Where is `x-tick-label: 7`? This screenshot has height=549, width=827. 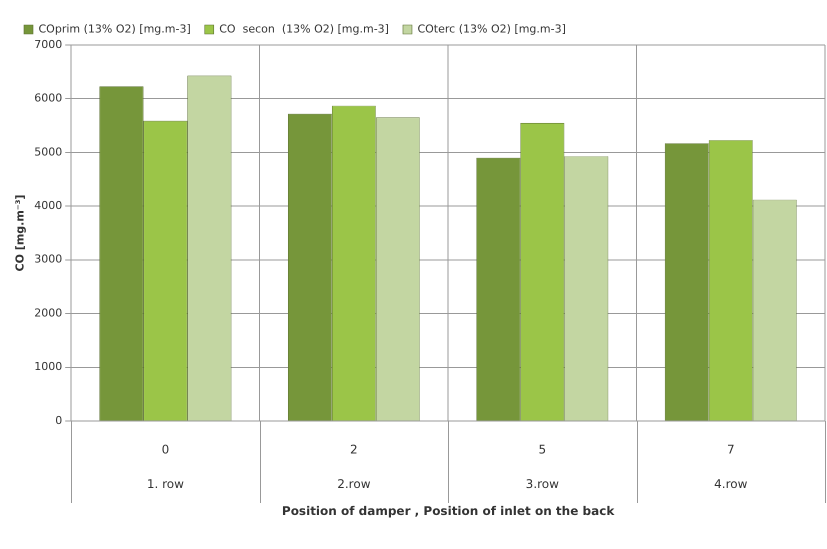
x-tick-label: 7 is located at coordinates (730, 449).